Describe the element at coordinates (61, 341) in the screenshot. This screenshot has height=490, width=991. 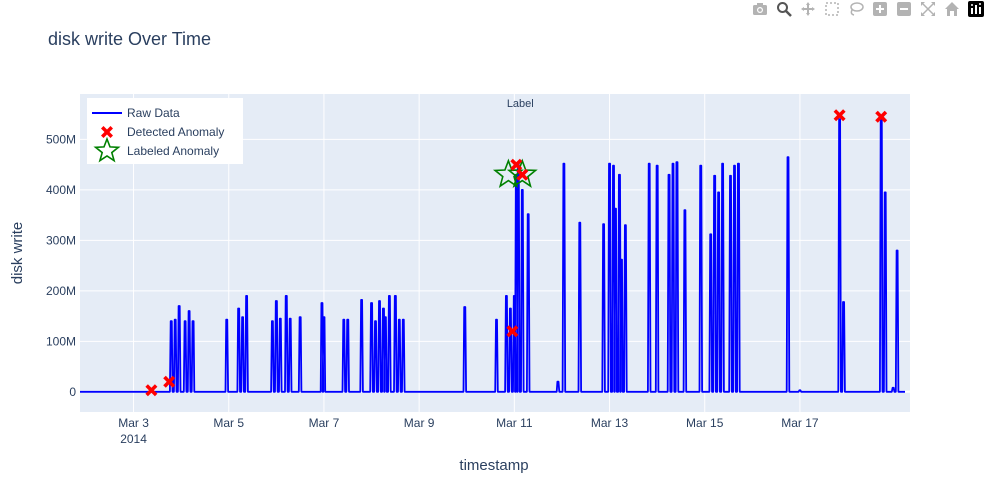
I see `y-tick-label: 100M` at that location.